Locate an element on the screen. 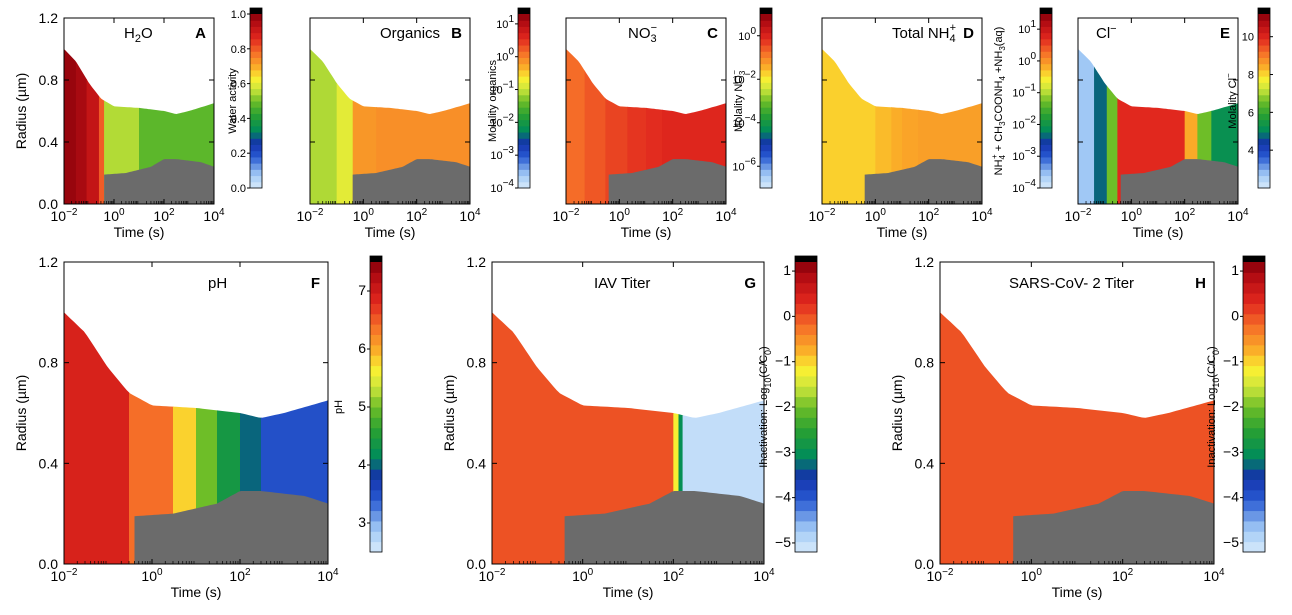 Image resolution: width=1292 pixels, height=615 pixels. panel-letter: E is located at coordinates (1225, 33).